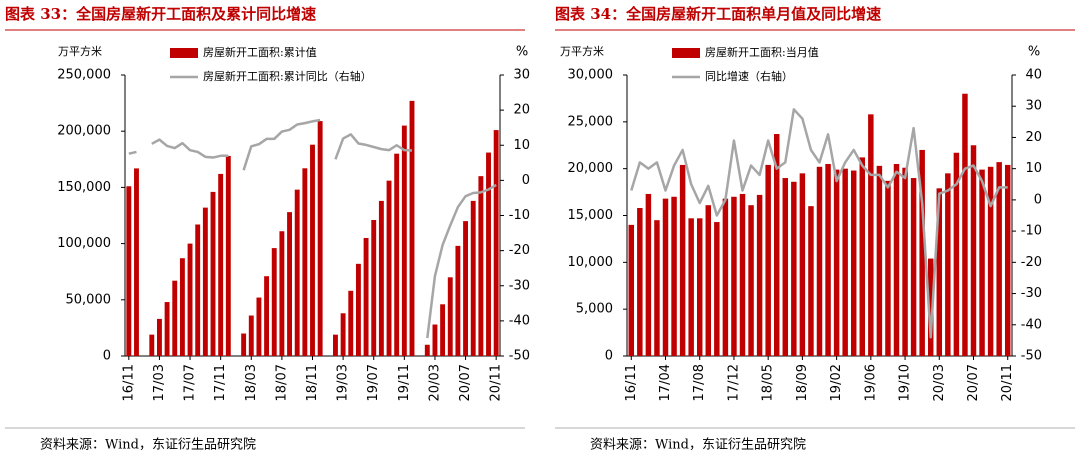  What do you see at coordinates (84, 131) in the screenshot?
I see `y-tick-label: 200,000` at bounding box center [84, 131].